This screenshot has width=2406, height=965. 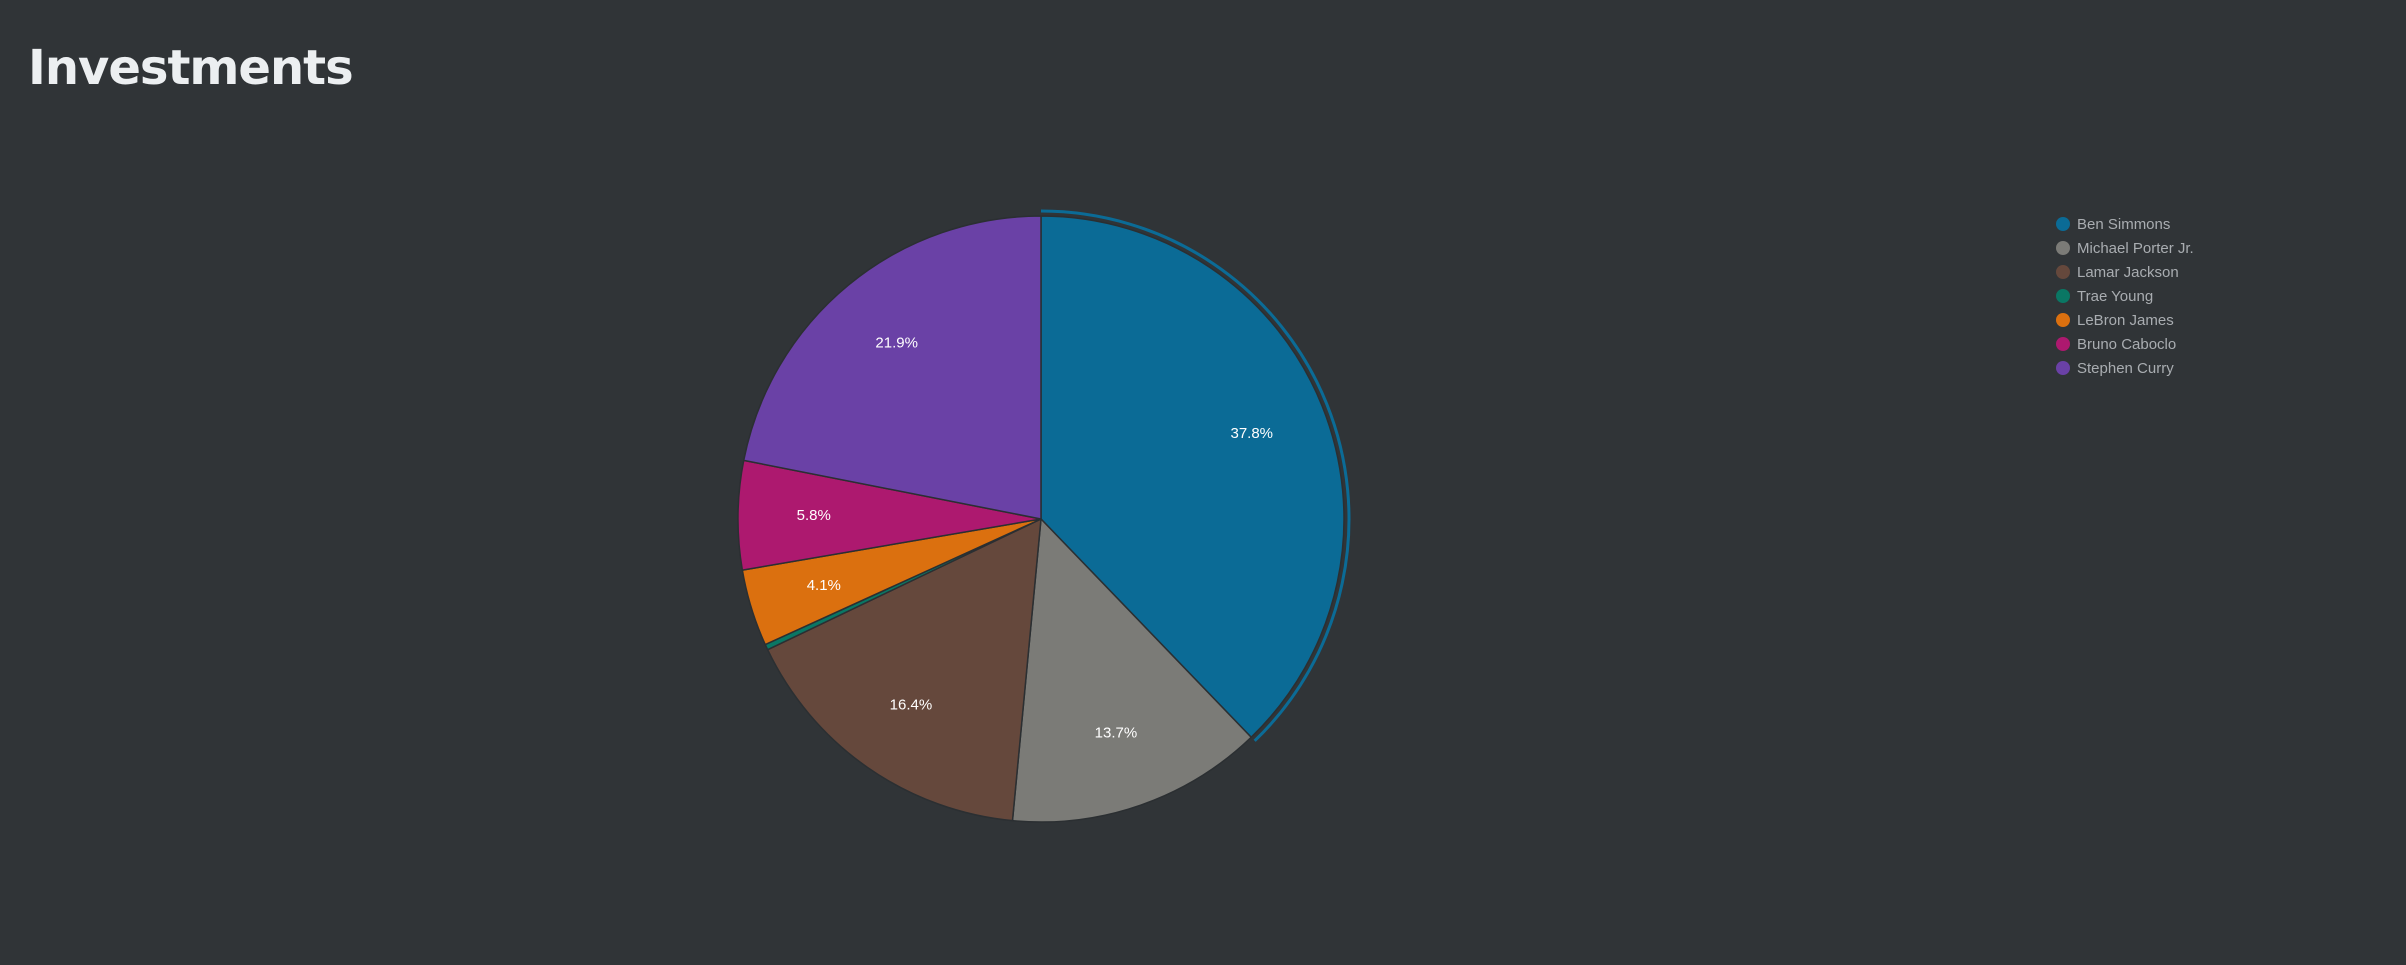 What do you see at coordinates (2135, 248) in the screenshot?
I see `legend-label: Michael Porter Jr.` at bounding box center [2135, 248].